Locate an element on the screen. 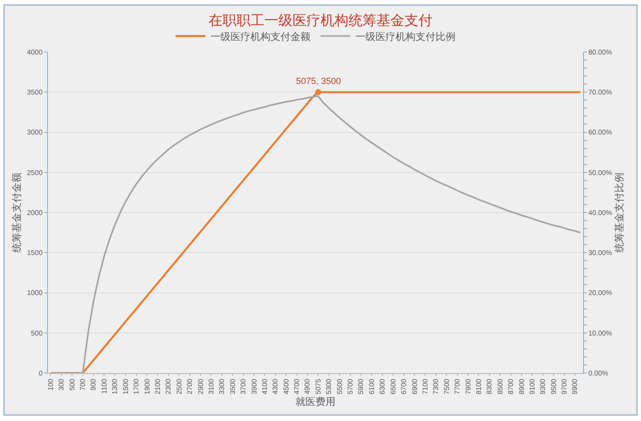  chart-title: 在职职工一级医疗机构统筹基金支付 is located at coordinates (320, 20).